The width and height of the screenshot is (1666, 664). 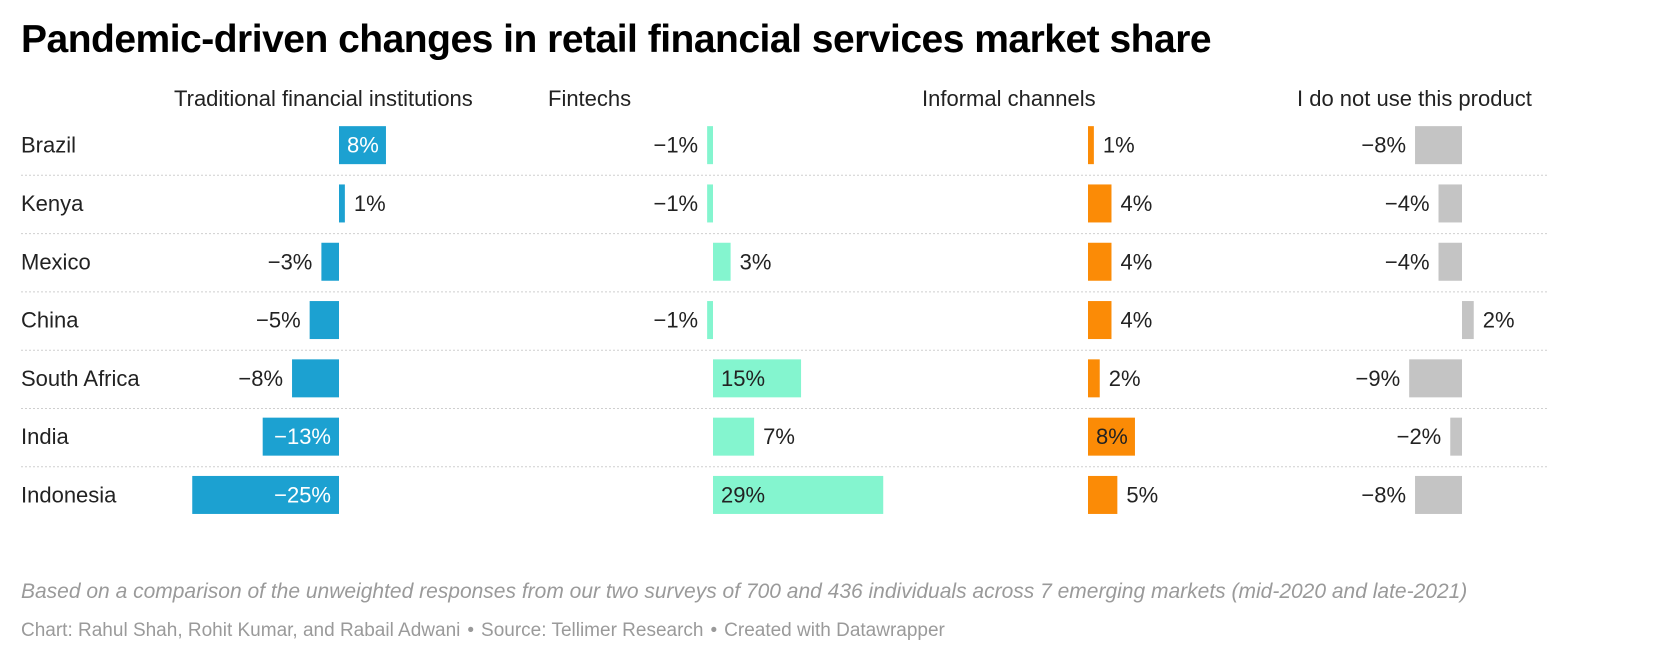 What do you see at coordinates (1142, 494) in the screenshot?
I see `data-label: 5%` at bounding box center [1142, 494].